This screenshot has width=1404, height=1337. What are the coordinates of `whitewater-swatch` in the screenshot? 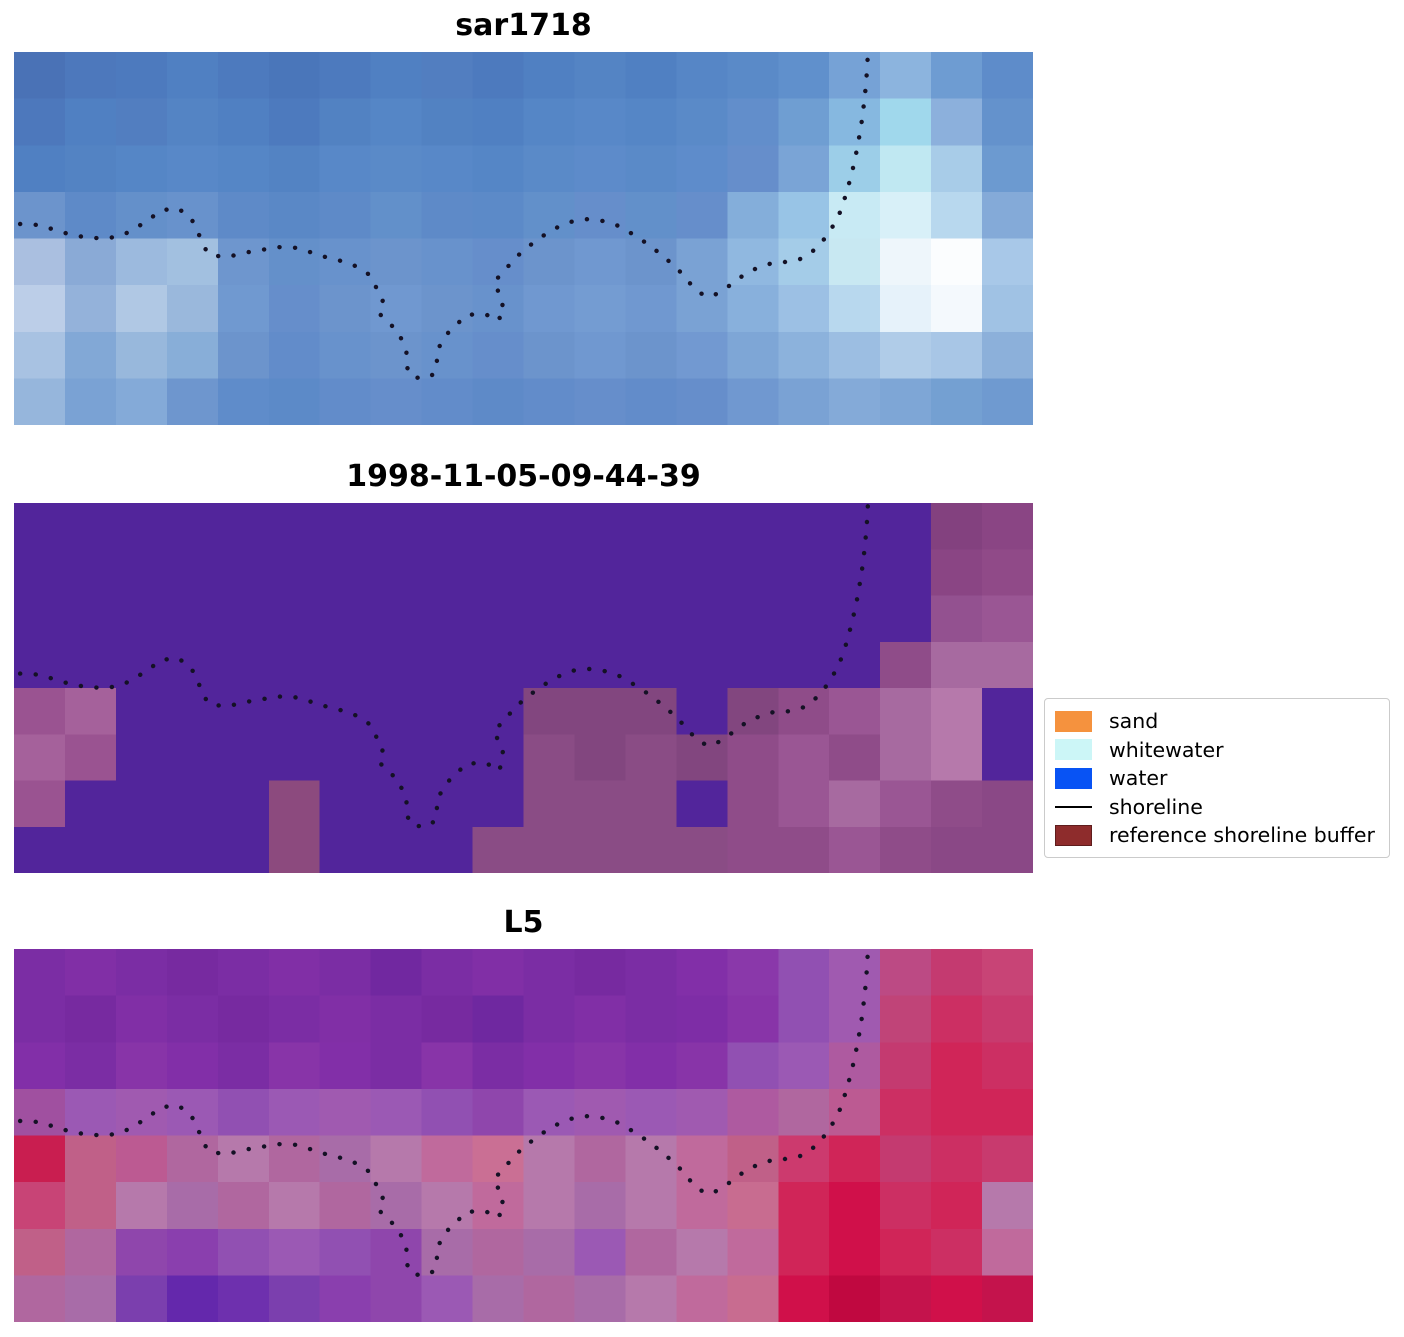 It's located at (1073, 749).